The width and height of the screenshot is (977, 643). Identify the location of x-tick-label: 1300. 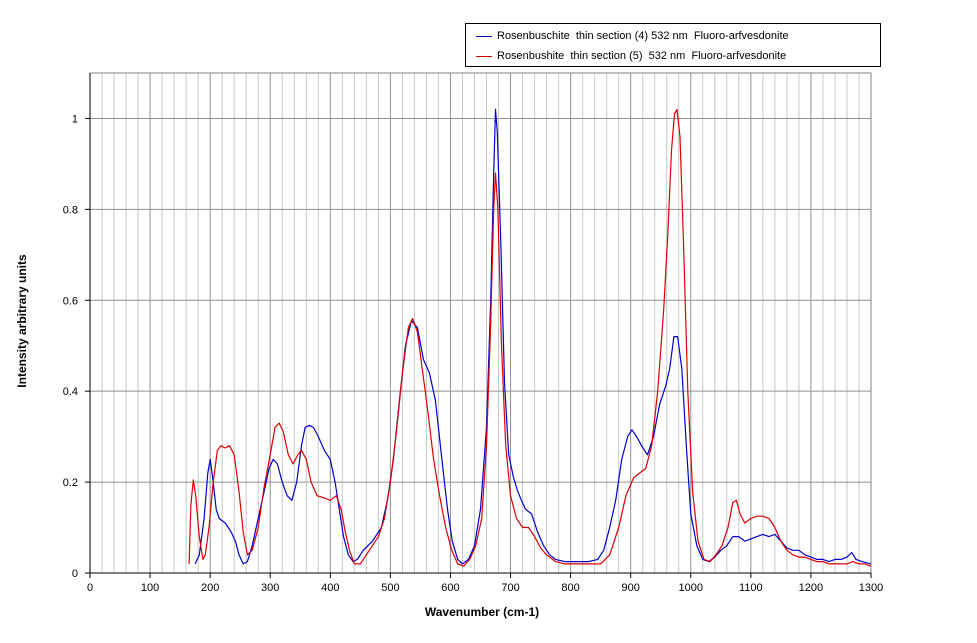
(871, 588).